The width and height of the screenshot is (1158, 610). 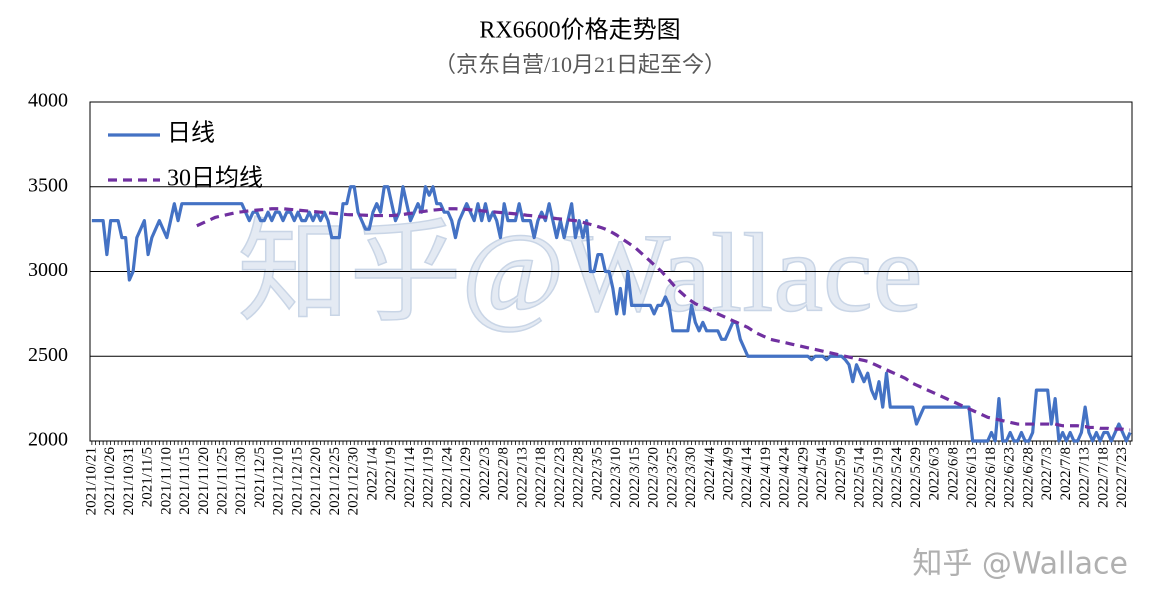 I want to click on x-tick-label: 2022/7/3, so click(x=1047, y=473).